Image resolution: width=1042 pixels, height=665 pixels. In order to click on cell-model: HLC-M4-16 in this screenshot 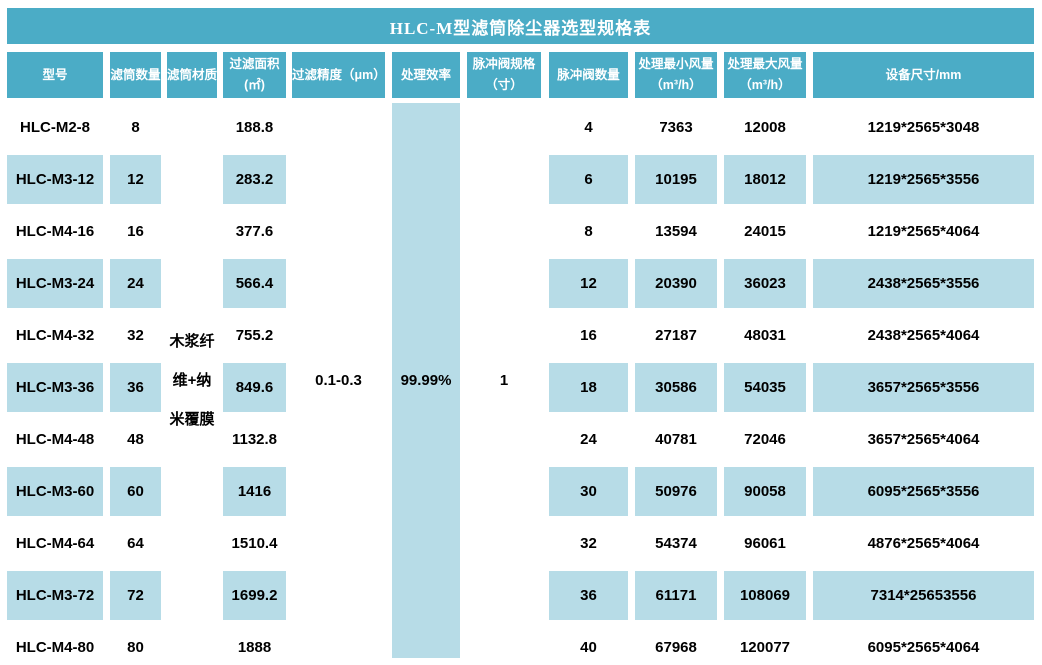, I will do `click(55, 231)`.